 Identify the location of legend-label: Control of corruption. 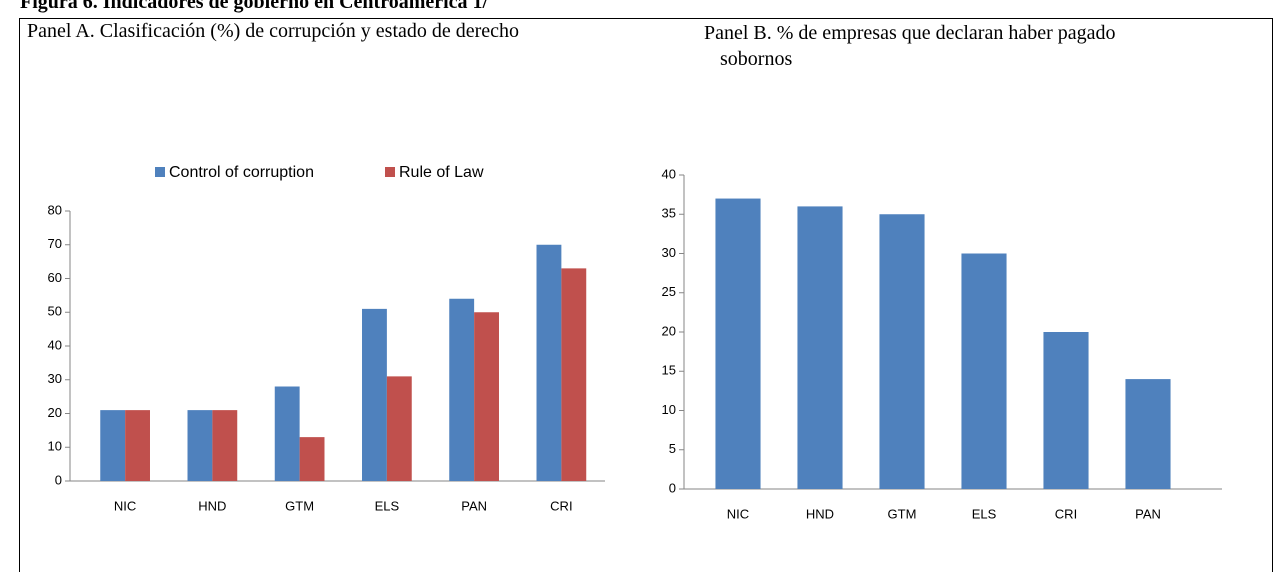
(241, 172).